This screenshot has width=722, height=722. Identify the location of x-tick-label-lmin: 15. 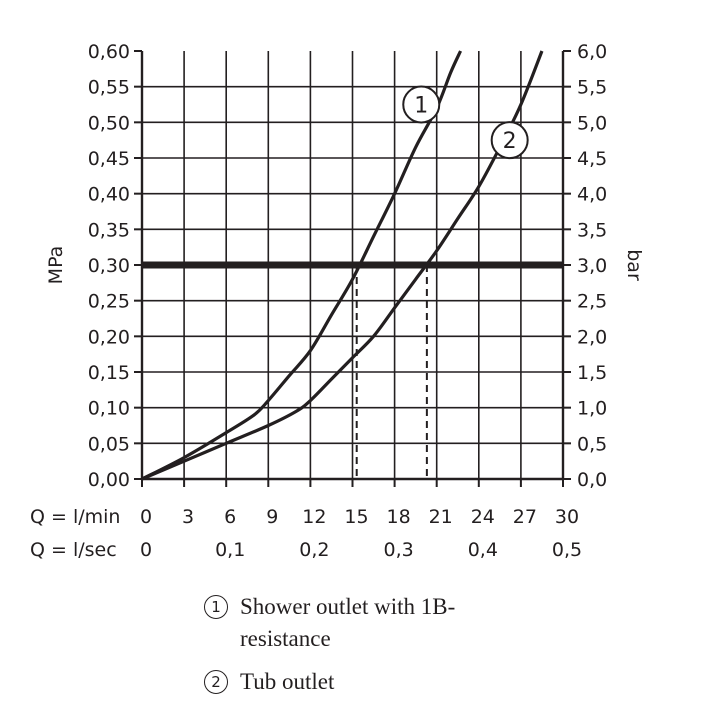
(356, 517).